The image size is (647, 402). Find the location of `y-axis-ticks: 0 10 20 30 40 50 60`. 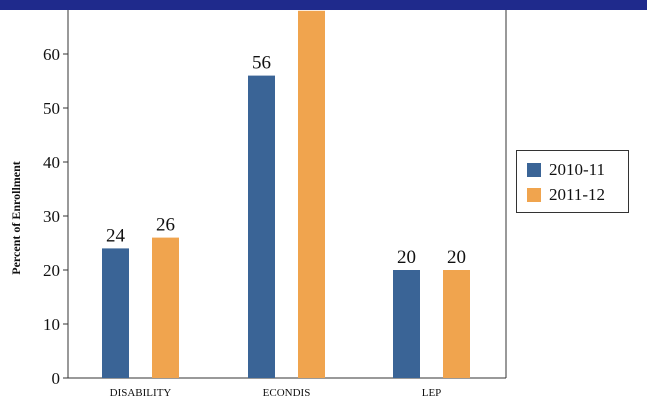

y-axis-ticks: 0 10 20 30 40 50 60 is located at coordinates (55, 216).